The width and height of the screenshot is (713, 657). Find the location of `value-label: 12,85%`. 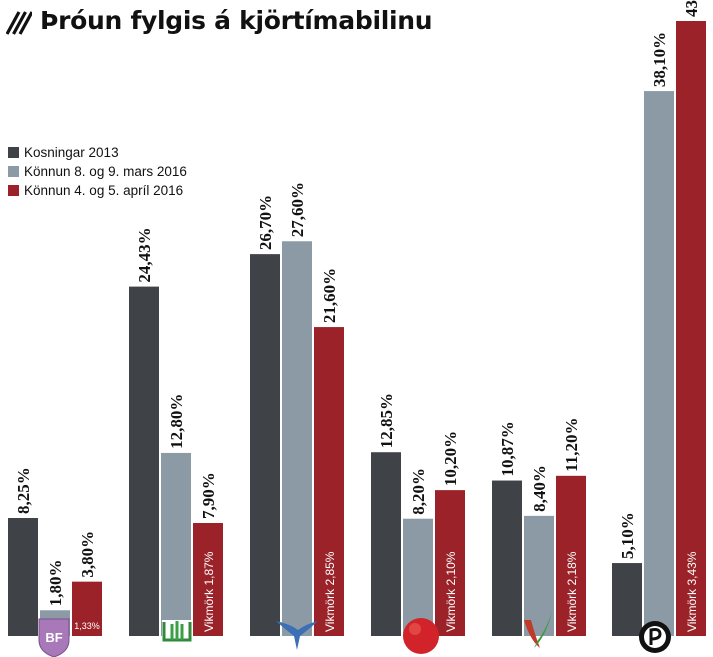

value-label: 12,85% is located at coordinates (386, 420).